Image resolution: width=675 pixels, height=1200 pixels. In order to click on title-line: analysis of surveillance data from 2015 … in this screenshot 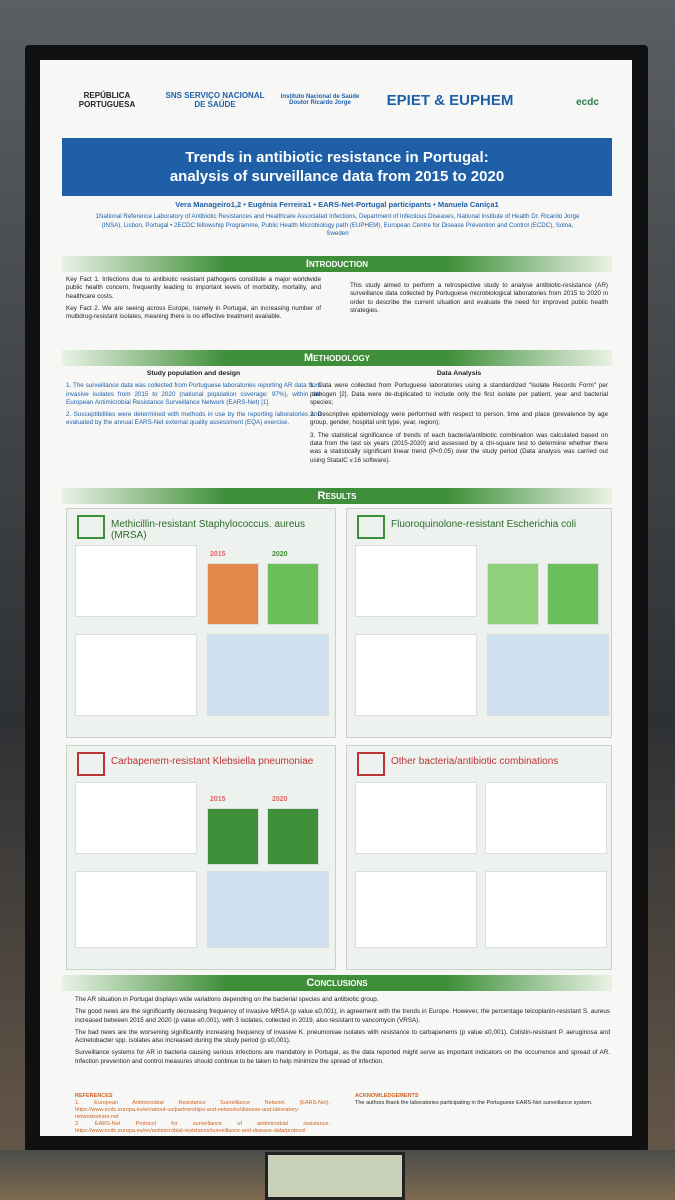, I will do `click(337, 176)`.